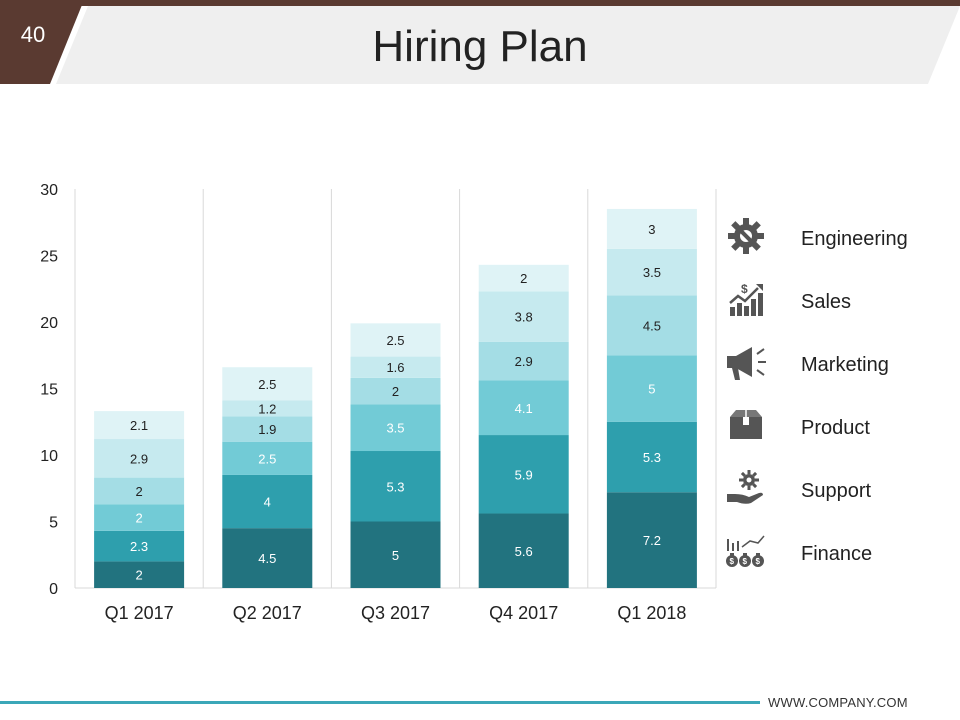 This screenshot has width=960, height=720. I want to click on data-label-engineering-1: 4.5, so click(267, 558).